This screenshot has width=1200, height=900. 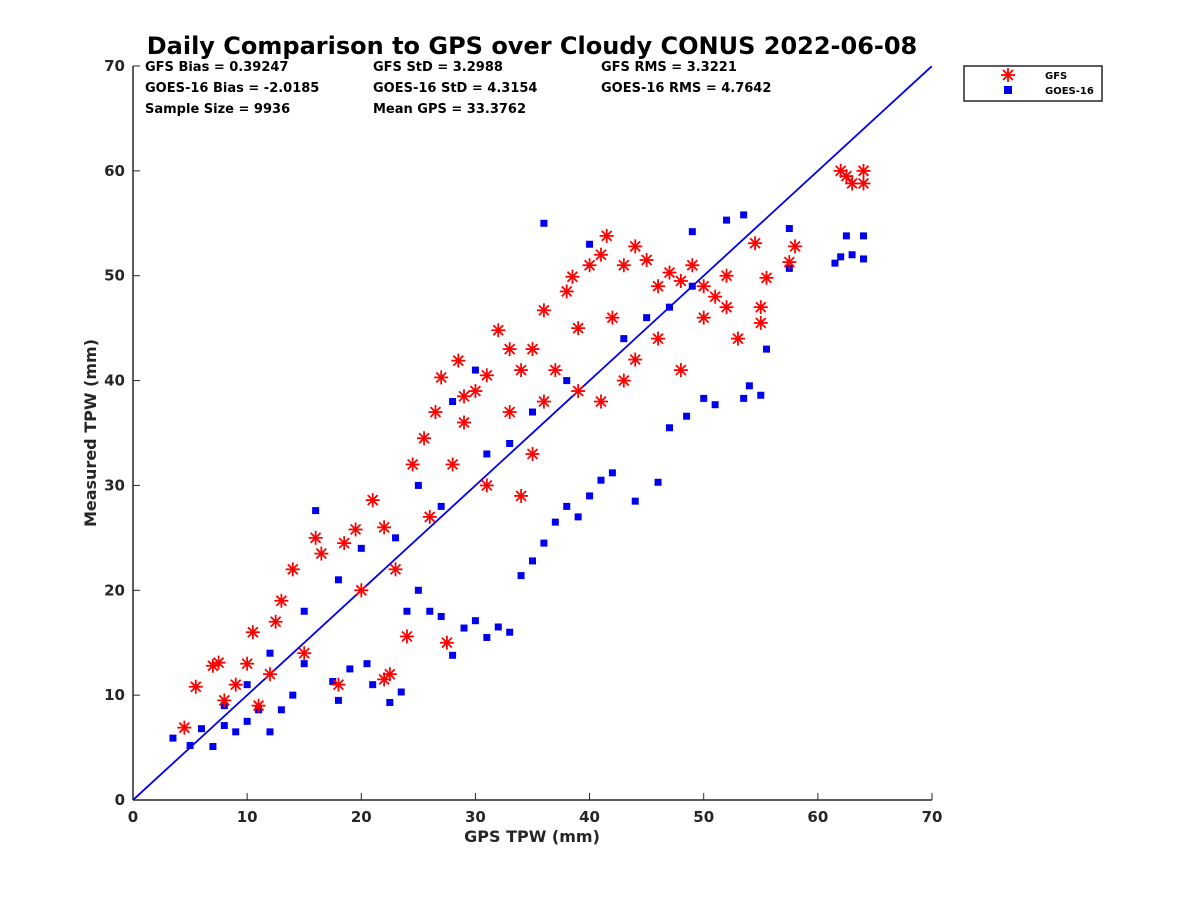 What do you see at coordinates (216, 67) in the screenshot?
I see `gfs-bias-text: GFS Bias = 0.39247` at bounding box center [216, 67].